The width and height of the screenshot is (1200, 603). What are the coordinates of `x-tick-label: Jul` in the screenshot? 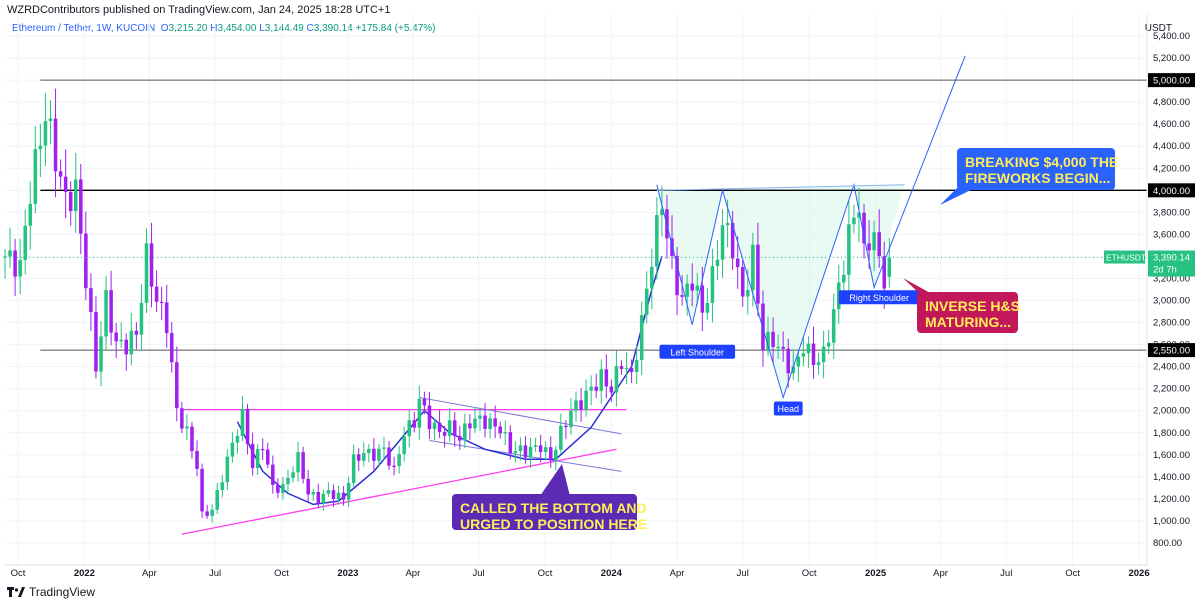 It's located at (743, 573).